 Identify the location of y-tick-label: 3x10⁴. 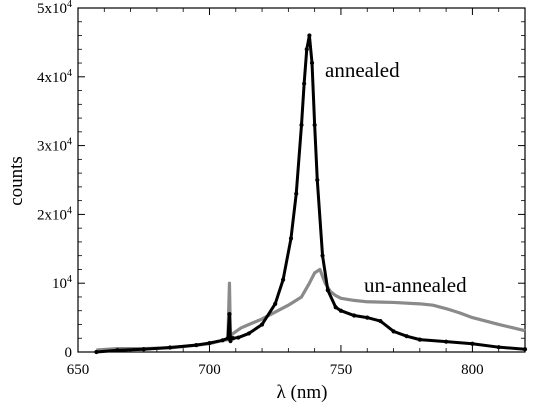
(54, 146).